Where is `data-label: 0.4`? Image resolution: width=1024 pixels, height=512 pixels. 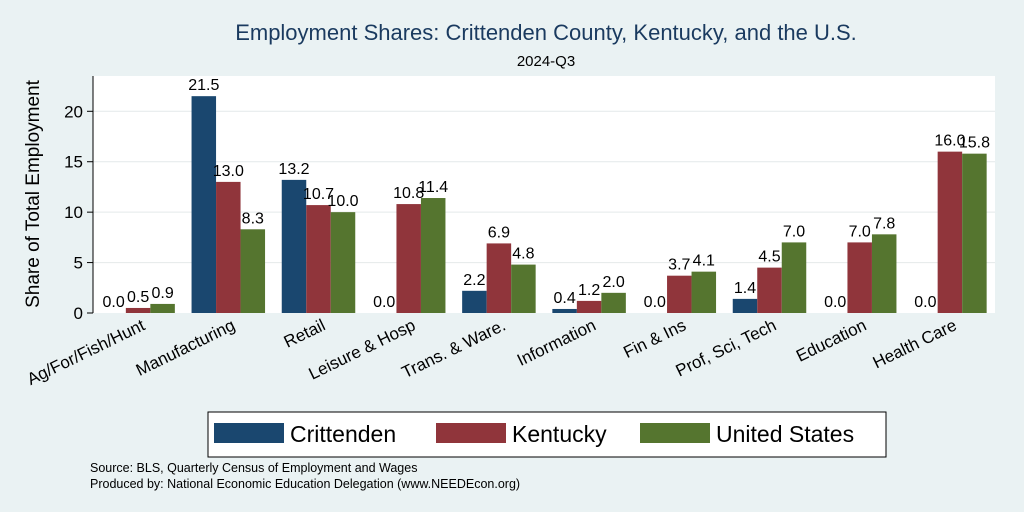 data-label: 0.4 is located at coordinates (564, 298).